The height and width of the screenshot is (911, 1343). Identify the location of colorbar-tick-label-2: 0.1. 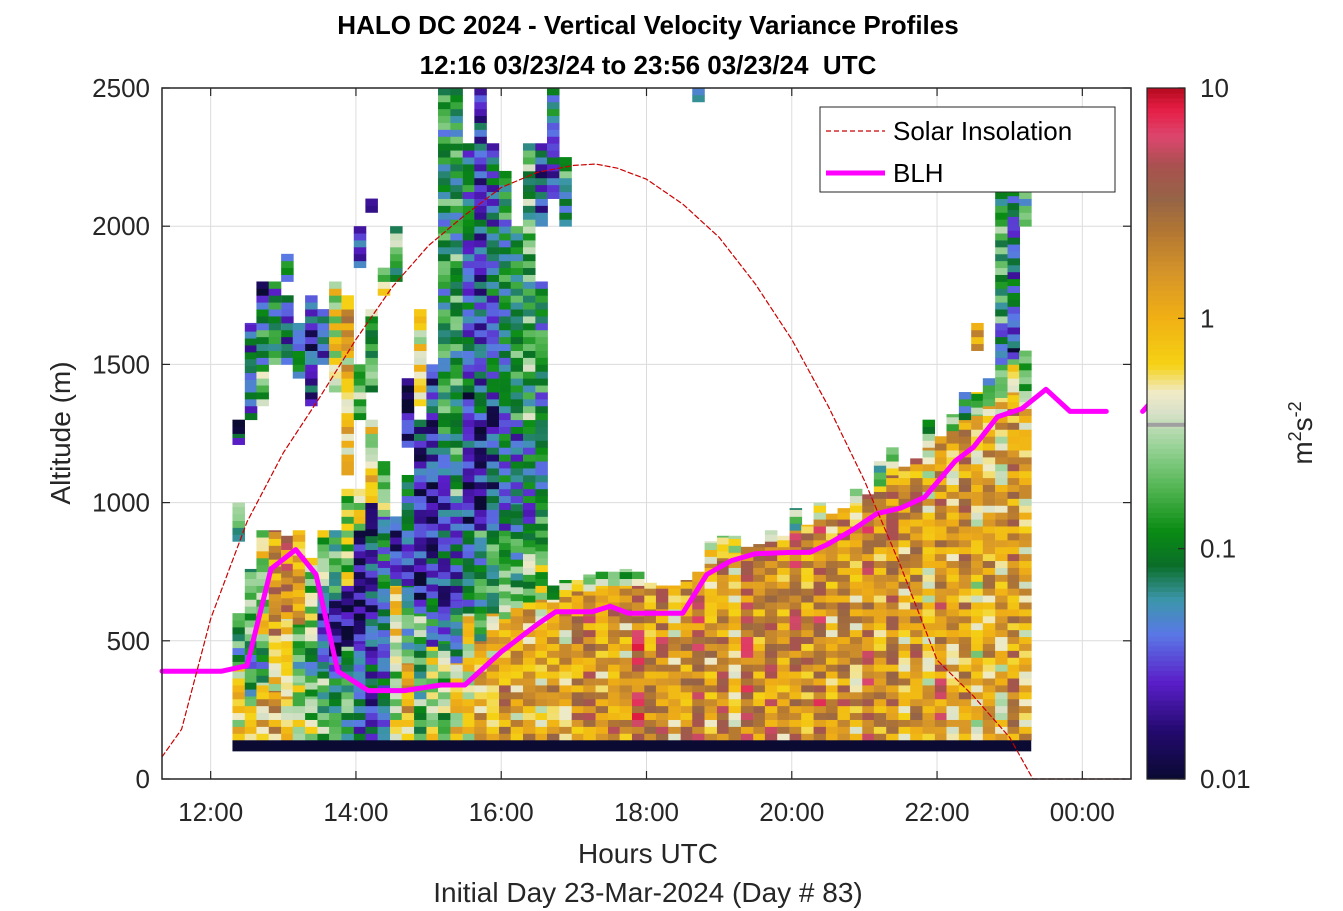
(1218, 549).